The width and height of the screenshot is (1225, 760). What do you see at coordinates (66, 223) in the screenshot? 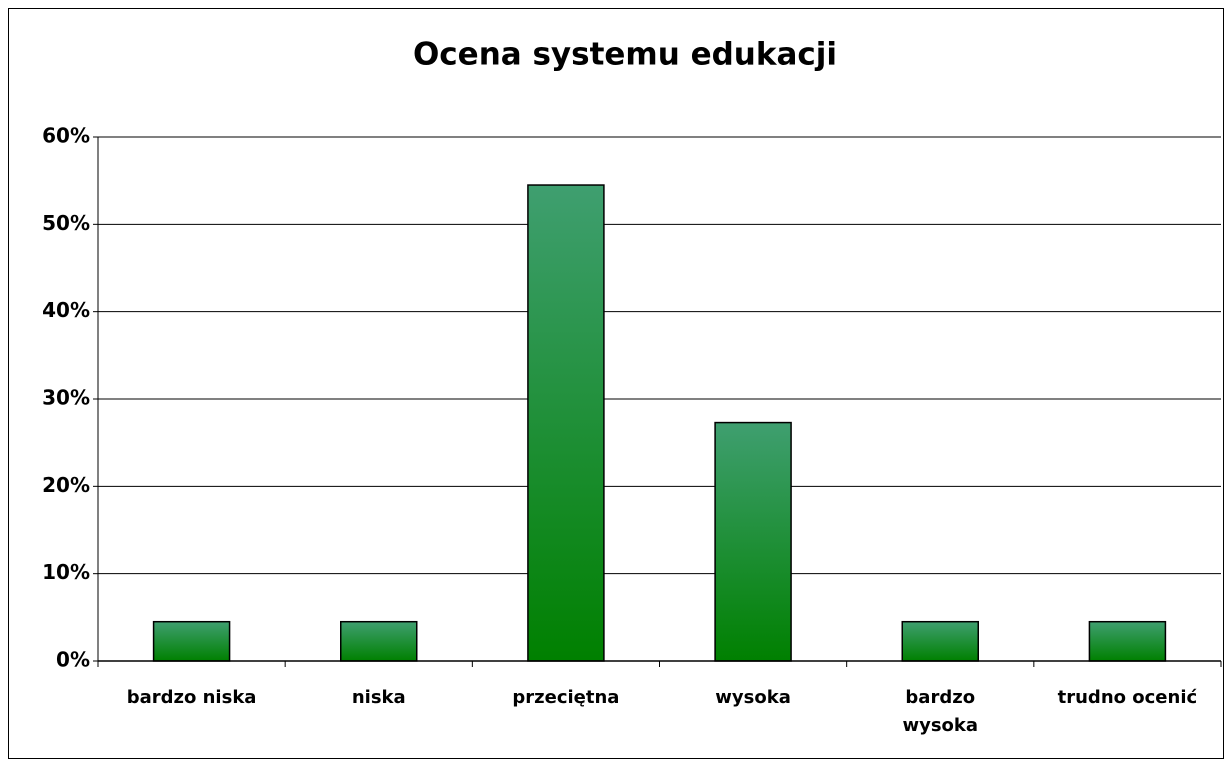
I see `y-tick-label: 50%` at bounding box center [66, 223].